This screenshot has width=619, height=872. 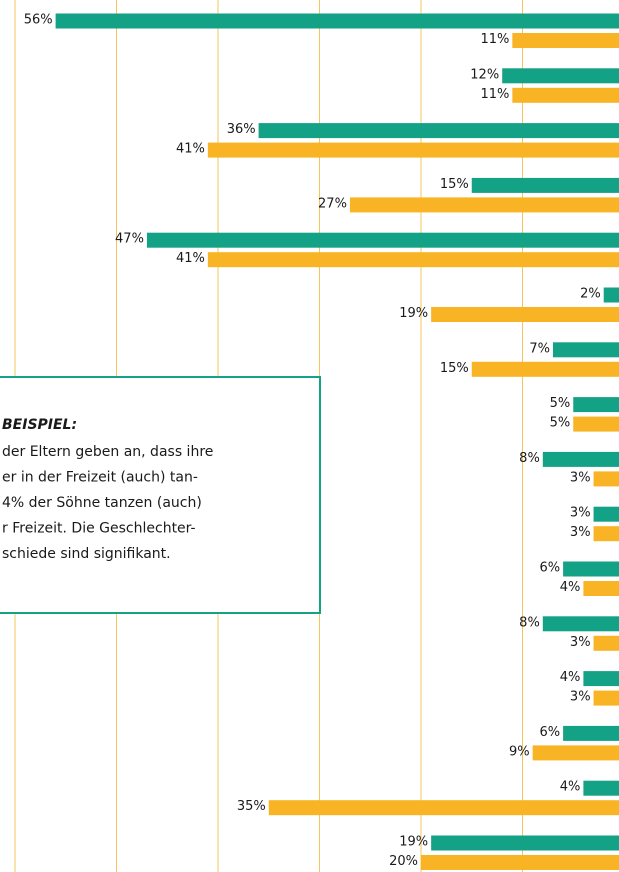 I want to click on annotation-line: r Freizeit. Die Geschlechter-, so click(x=99, y=529).